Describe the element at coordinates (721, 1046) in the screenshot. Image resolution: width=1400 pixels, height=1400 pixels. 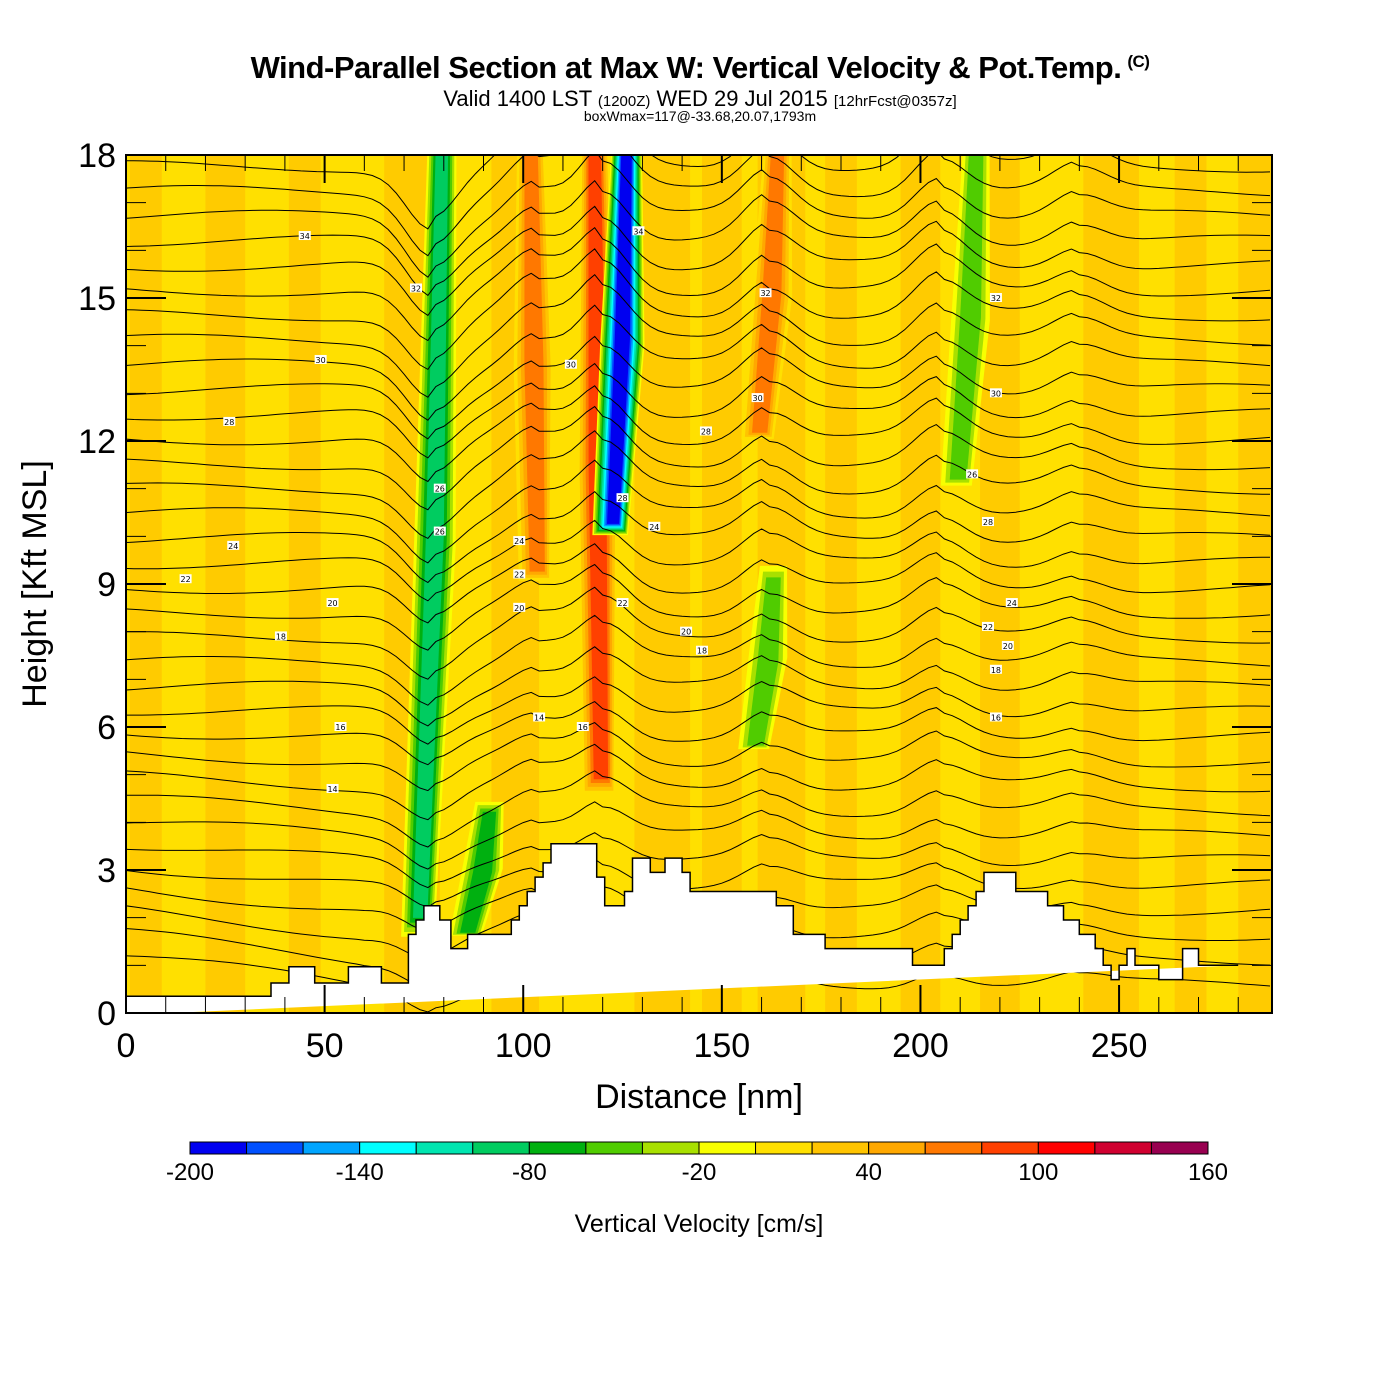
I see `x-tick-label: 150` at that location.